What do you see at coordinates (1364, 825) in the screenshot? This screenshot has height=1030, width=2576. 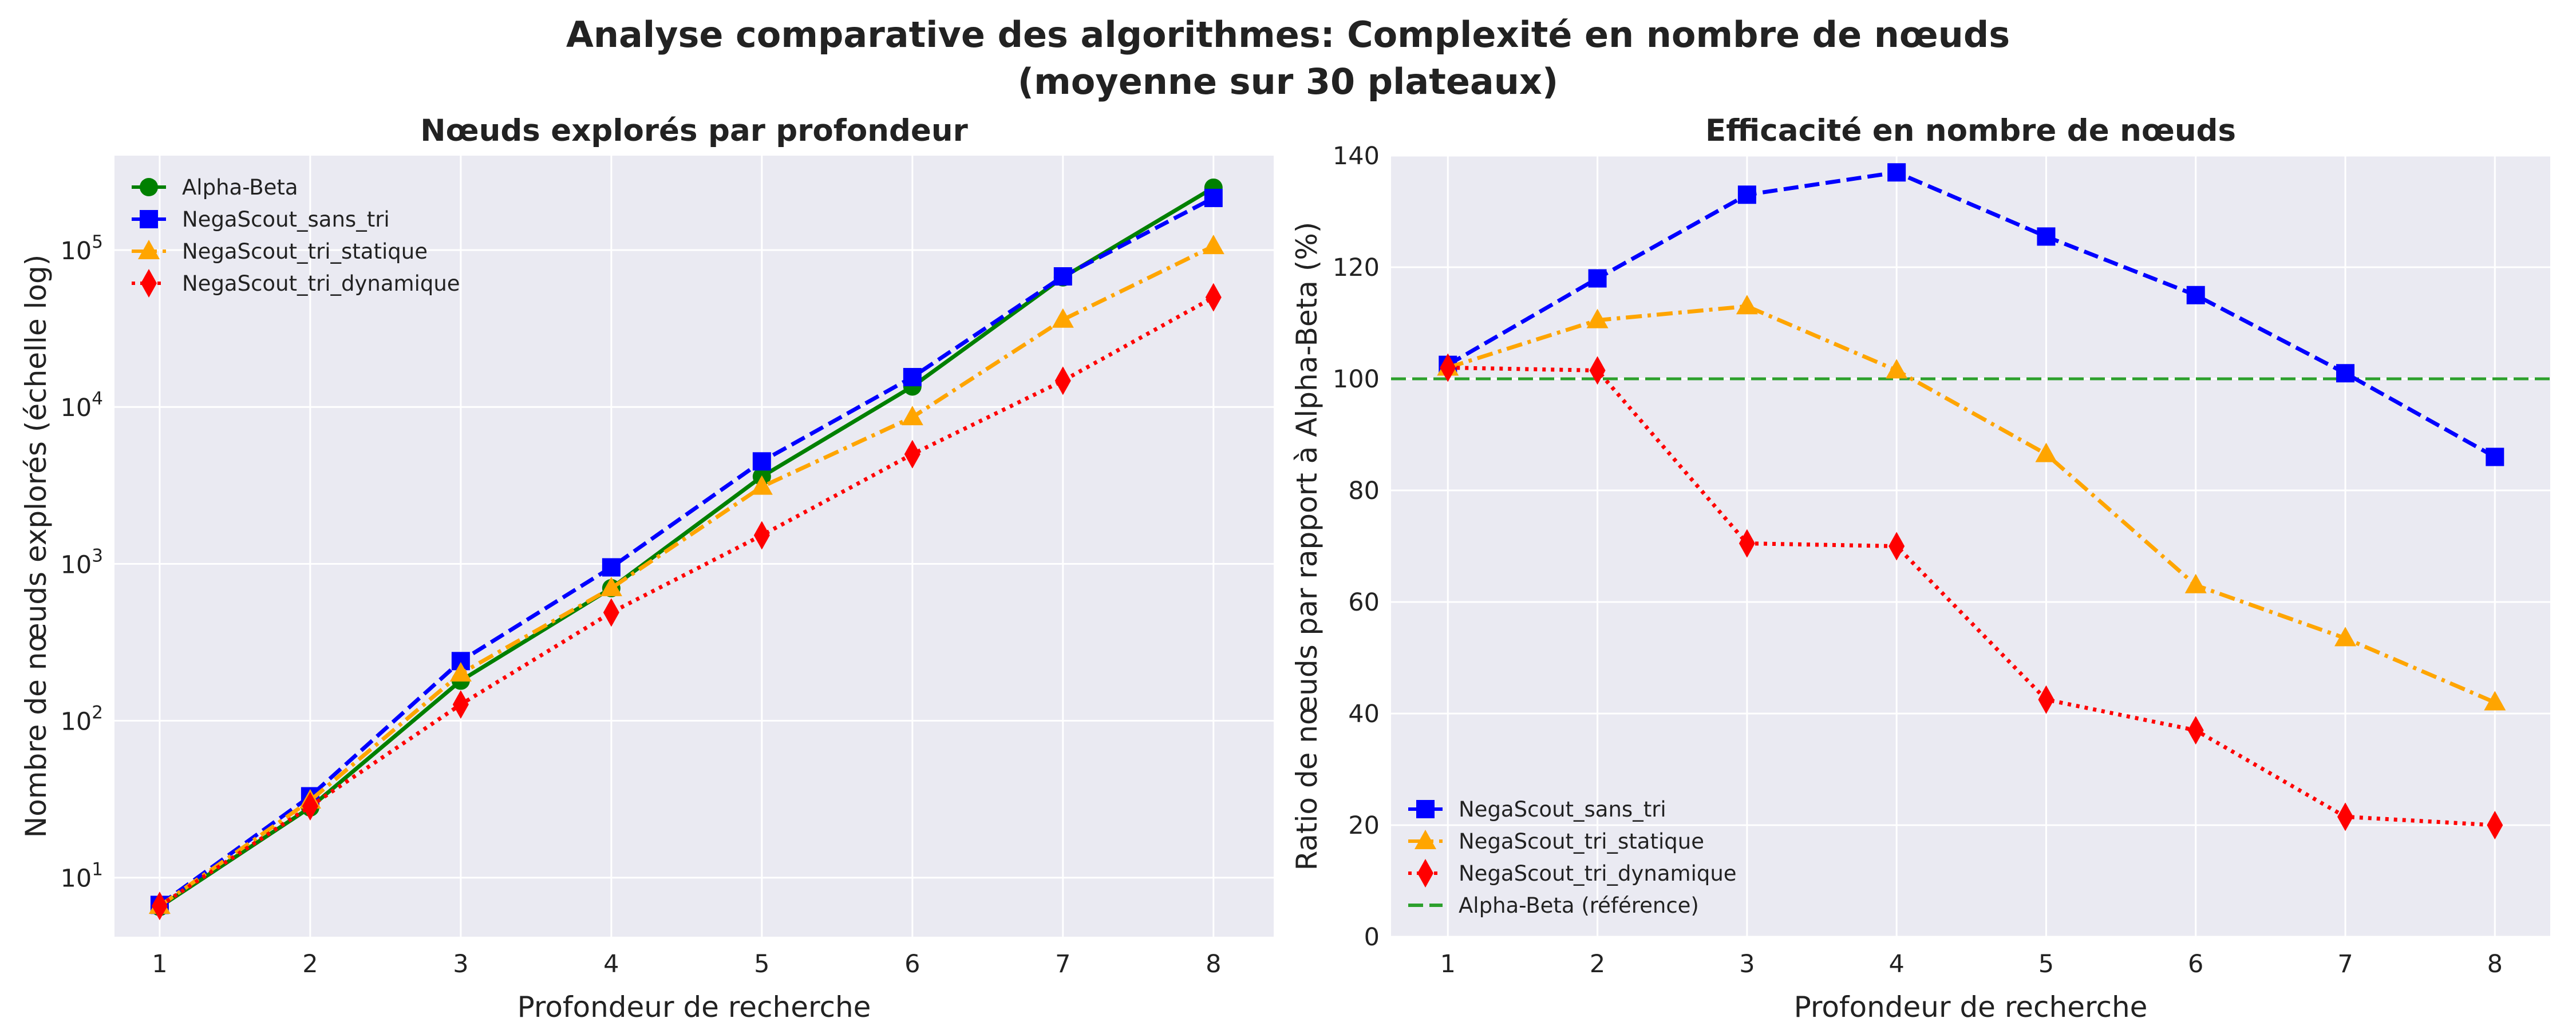 I see `y-tick-label: 20` at bounding box center [1364, 825].